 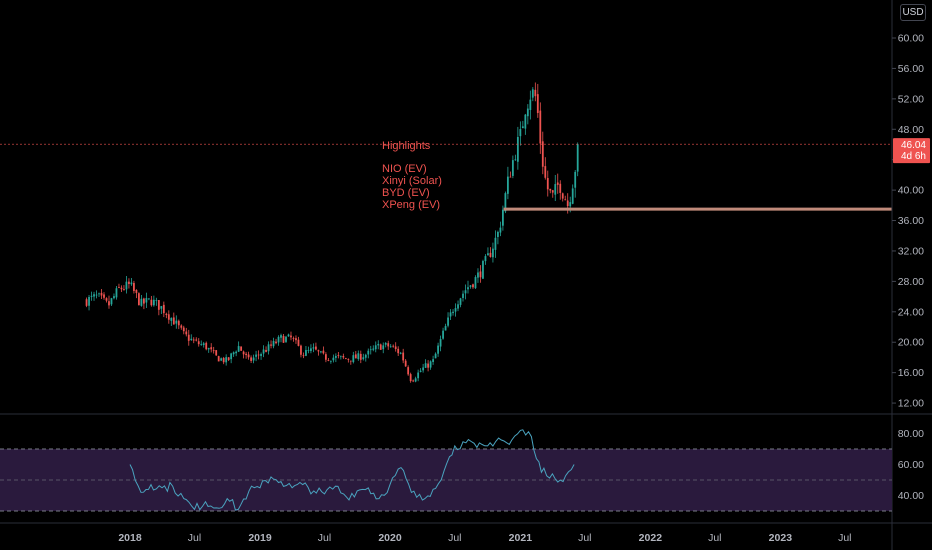 I want to click on time-axis-label: 2022, so click(x=651, y=538).